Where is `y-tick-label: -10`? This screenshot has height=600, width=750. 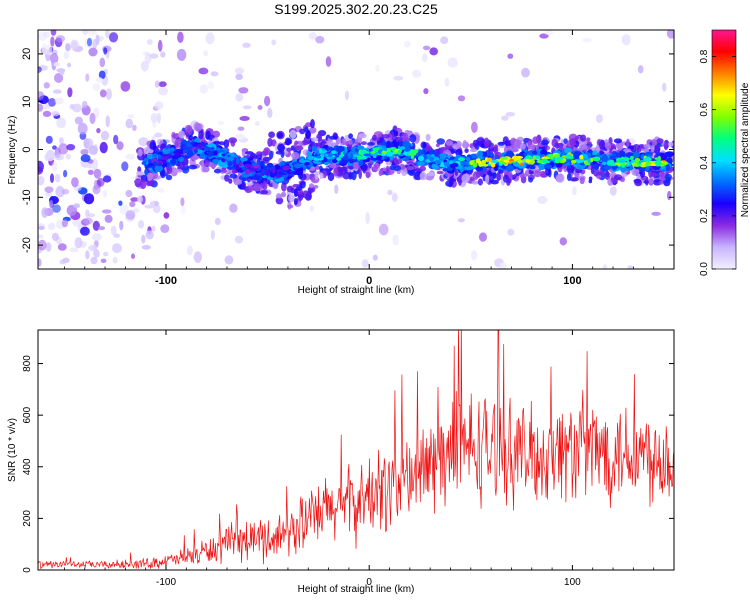 y-tick-label: -10 is located at coordinates (27, 197).